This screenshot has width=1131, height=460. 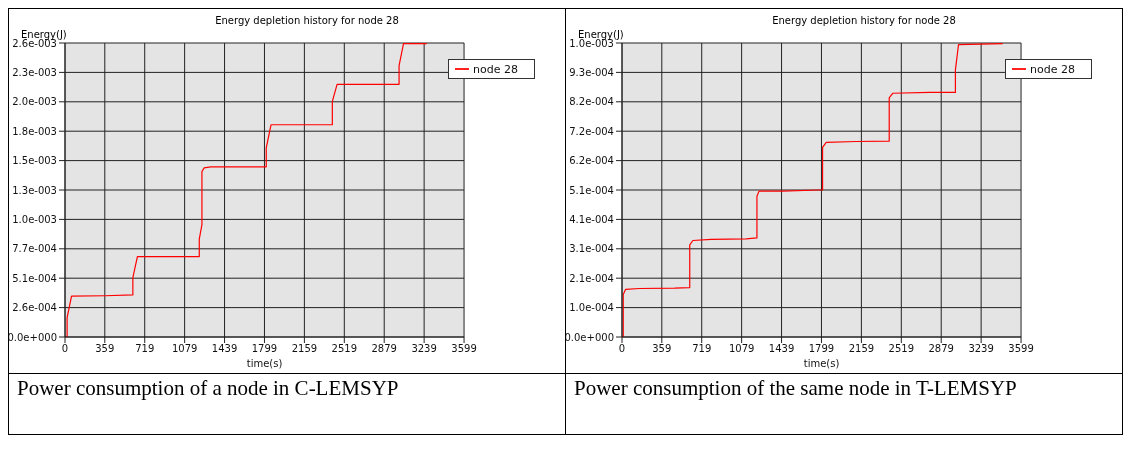 I want to click on y-tick-label: 2.6e-004, so click(x=34, y=308).